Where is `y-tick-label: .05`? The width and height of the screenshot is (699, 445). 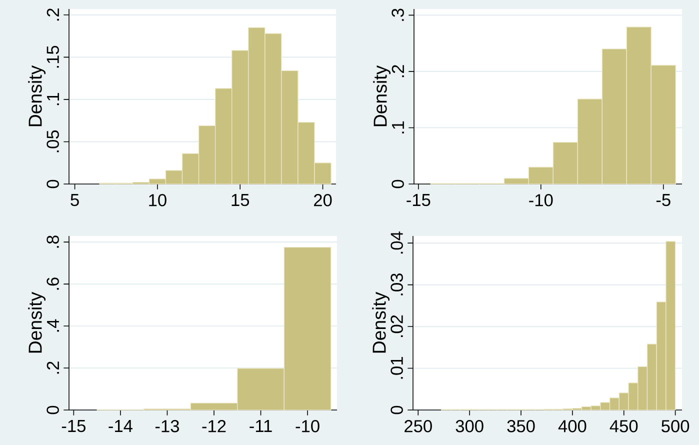
y-tick-label: .05 is located at coordinates (52, 141).